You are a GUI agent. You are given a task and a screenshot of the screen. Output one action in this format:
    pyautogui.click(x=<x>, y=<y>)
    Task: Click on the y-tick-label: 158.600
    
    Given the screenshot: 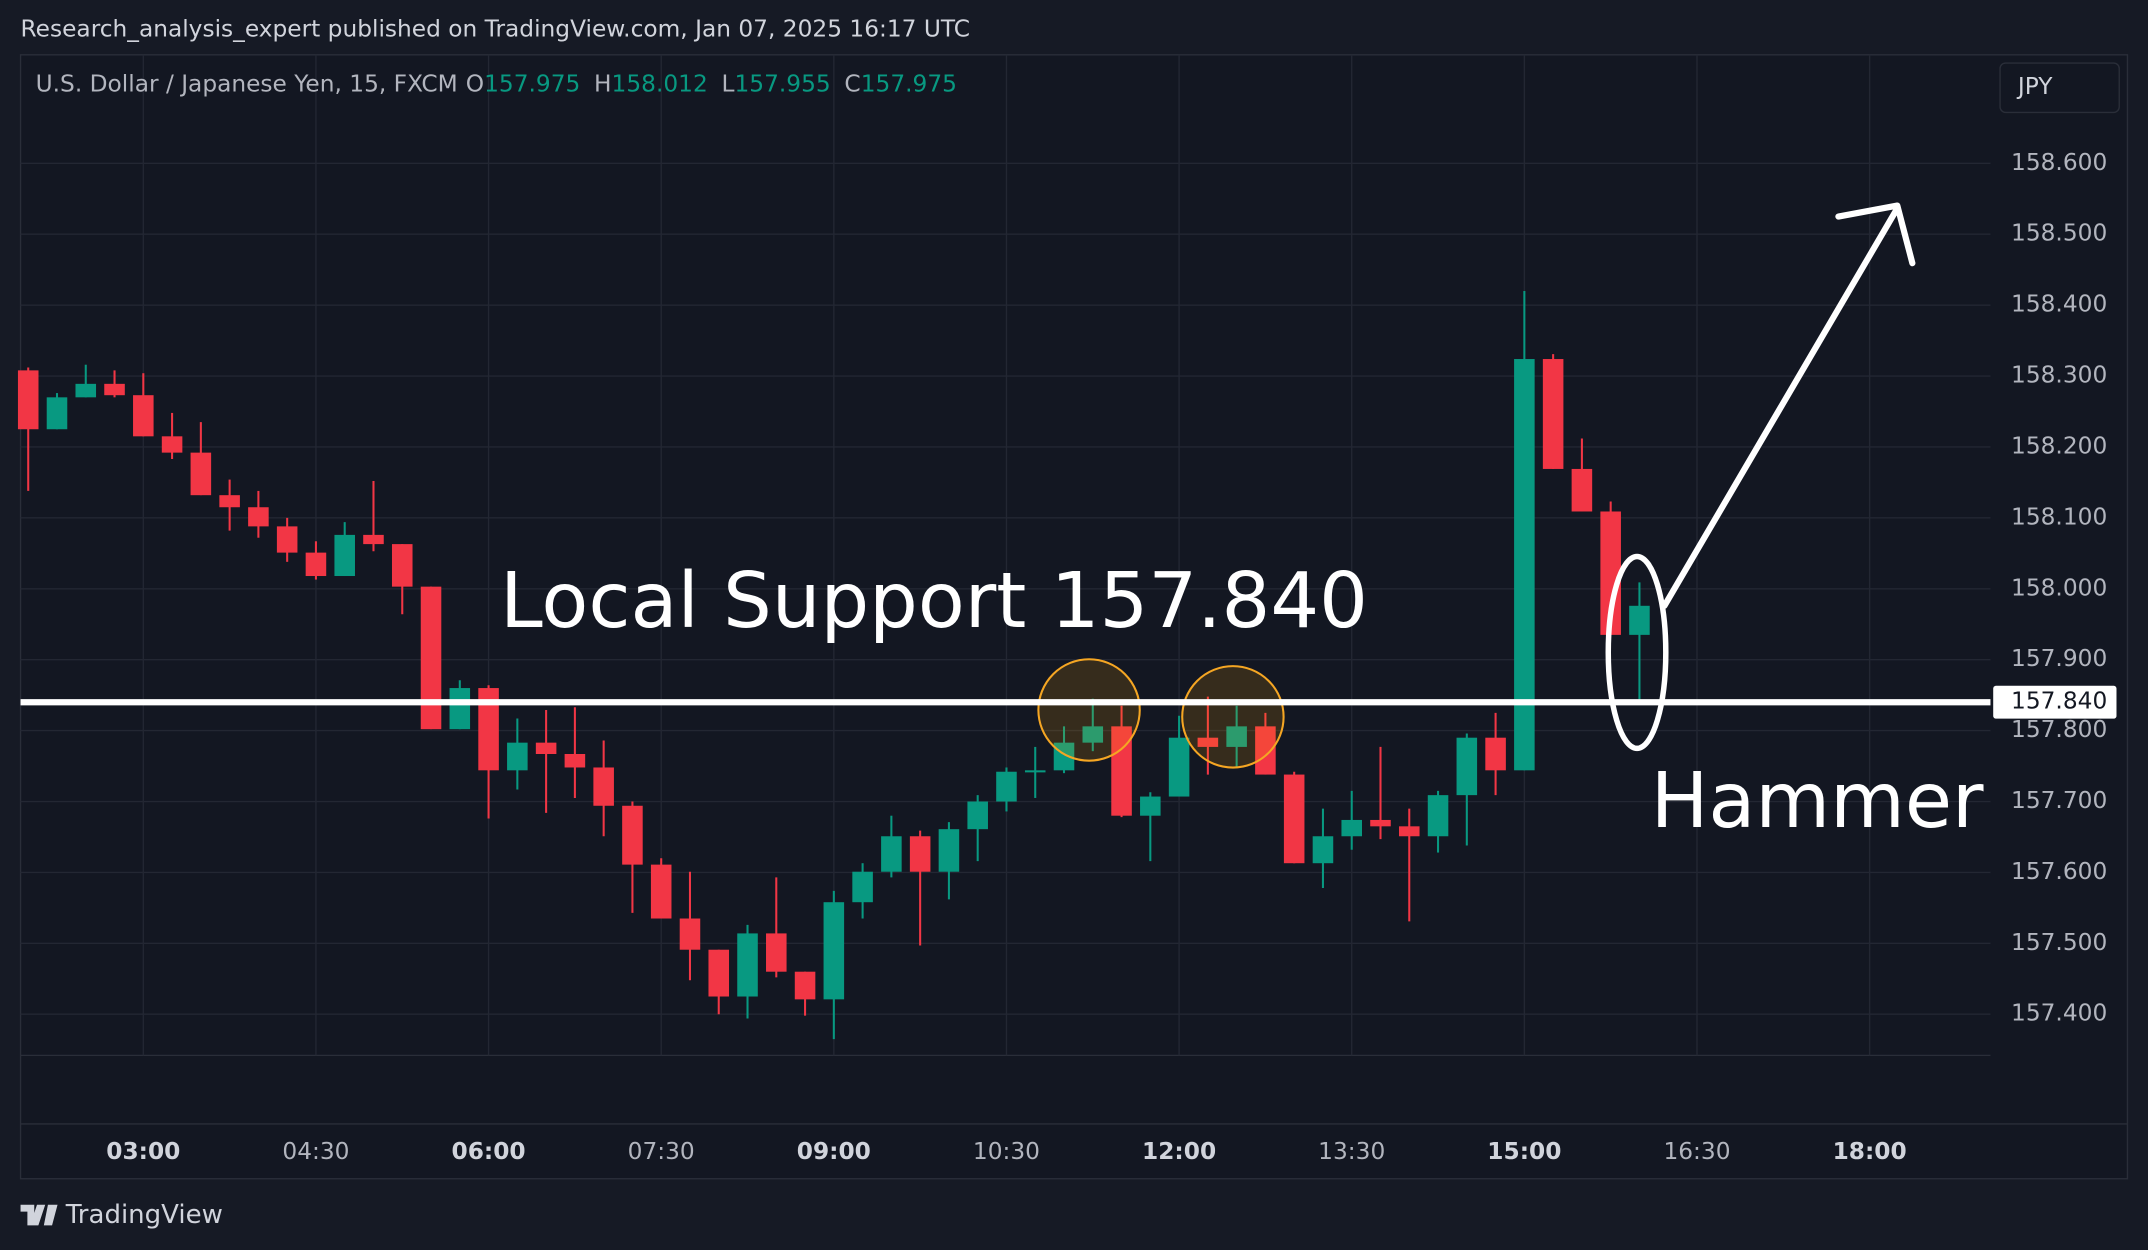 What is the action you would take?
    pyautogui.click(x=2059, y=162)
    